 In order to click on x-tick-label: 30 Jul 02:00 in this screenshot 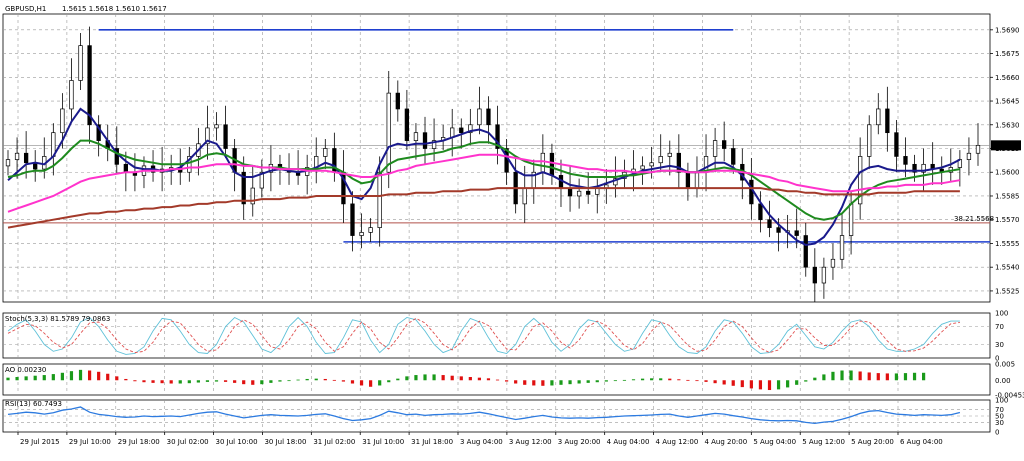, I will do `click(188, 442)`.